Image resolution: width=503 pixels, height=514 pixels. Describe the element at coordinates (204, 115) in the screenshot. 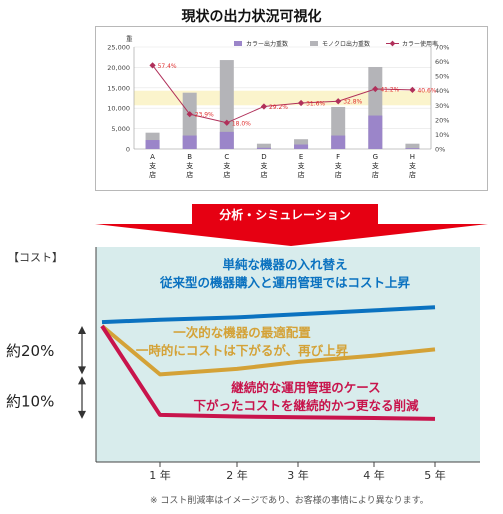

I see `rate-data-label: 23.9%` at that location.